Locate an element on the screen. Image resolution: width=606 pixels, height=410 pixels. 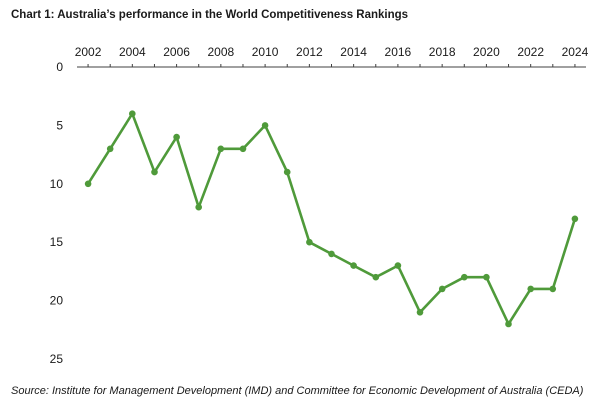
y-tick-label: 15 is located at coordinates (57, 242).